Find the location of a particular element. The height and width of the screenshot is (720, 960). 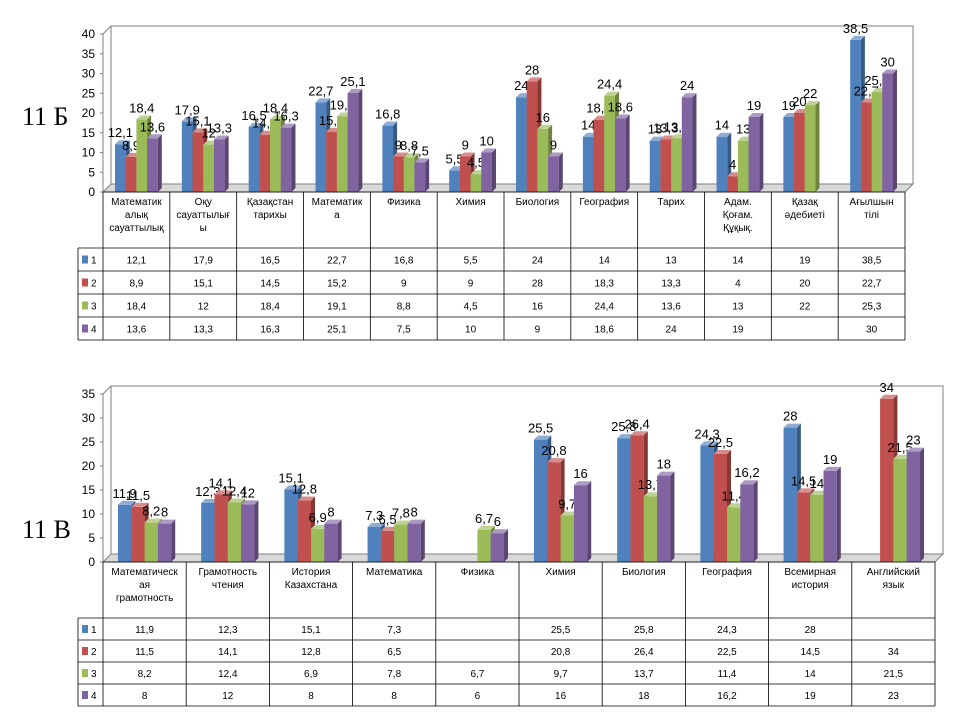

data-label: 13 is located at coordinates (743, 129).